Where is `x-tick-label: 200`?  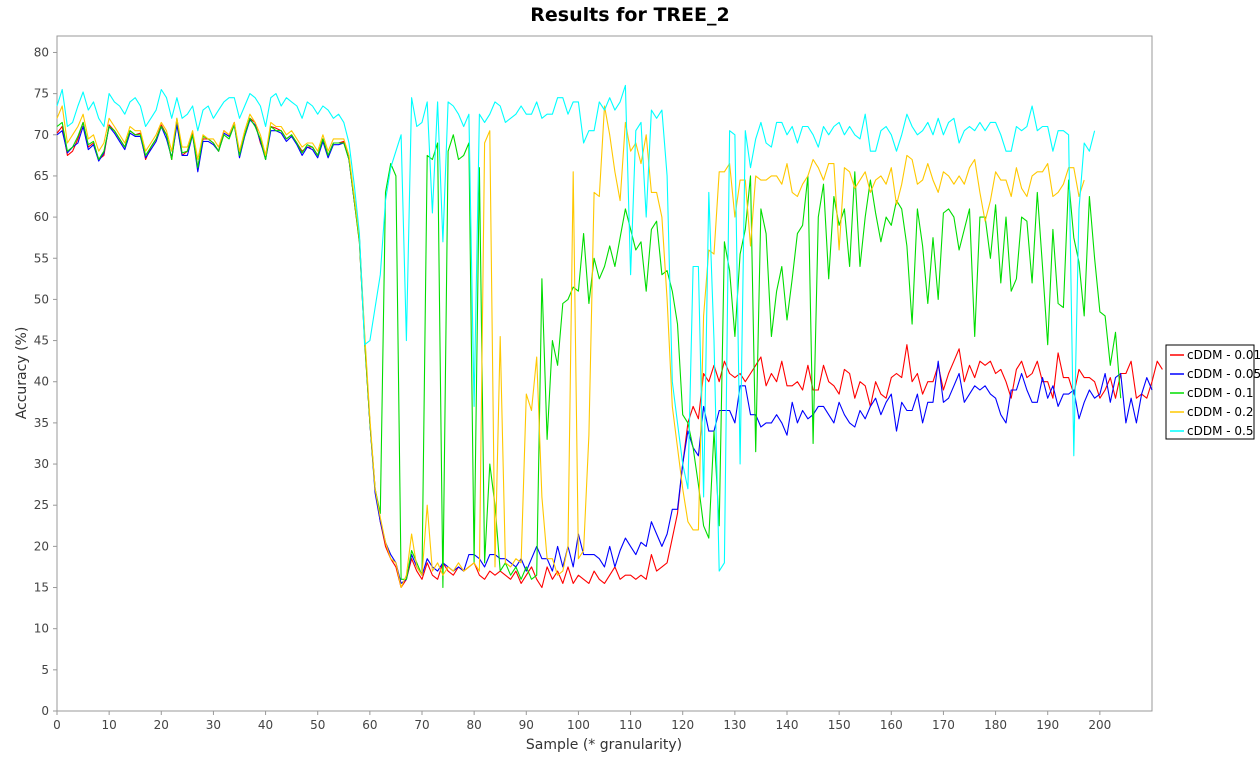 x-tick-label: 200 is located at coordinates (1099, 725).